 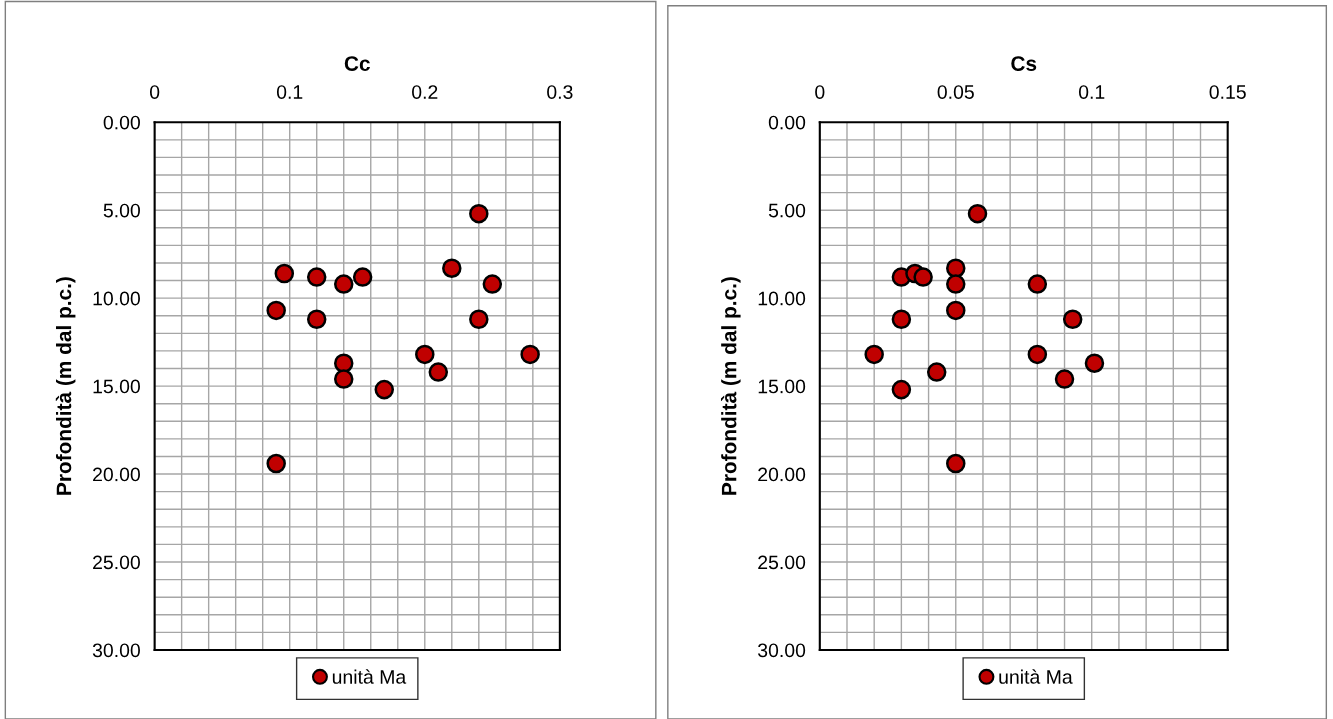 I want to click on x-tick-label: 0.3, so click(x=560, y=92).